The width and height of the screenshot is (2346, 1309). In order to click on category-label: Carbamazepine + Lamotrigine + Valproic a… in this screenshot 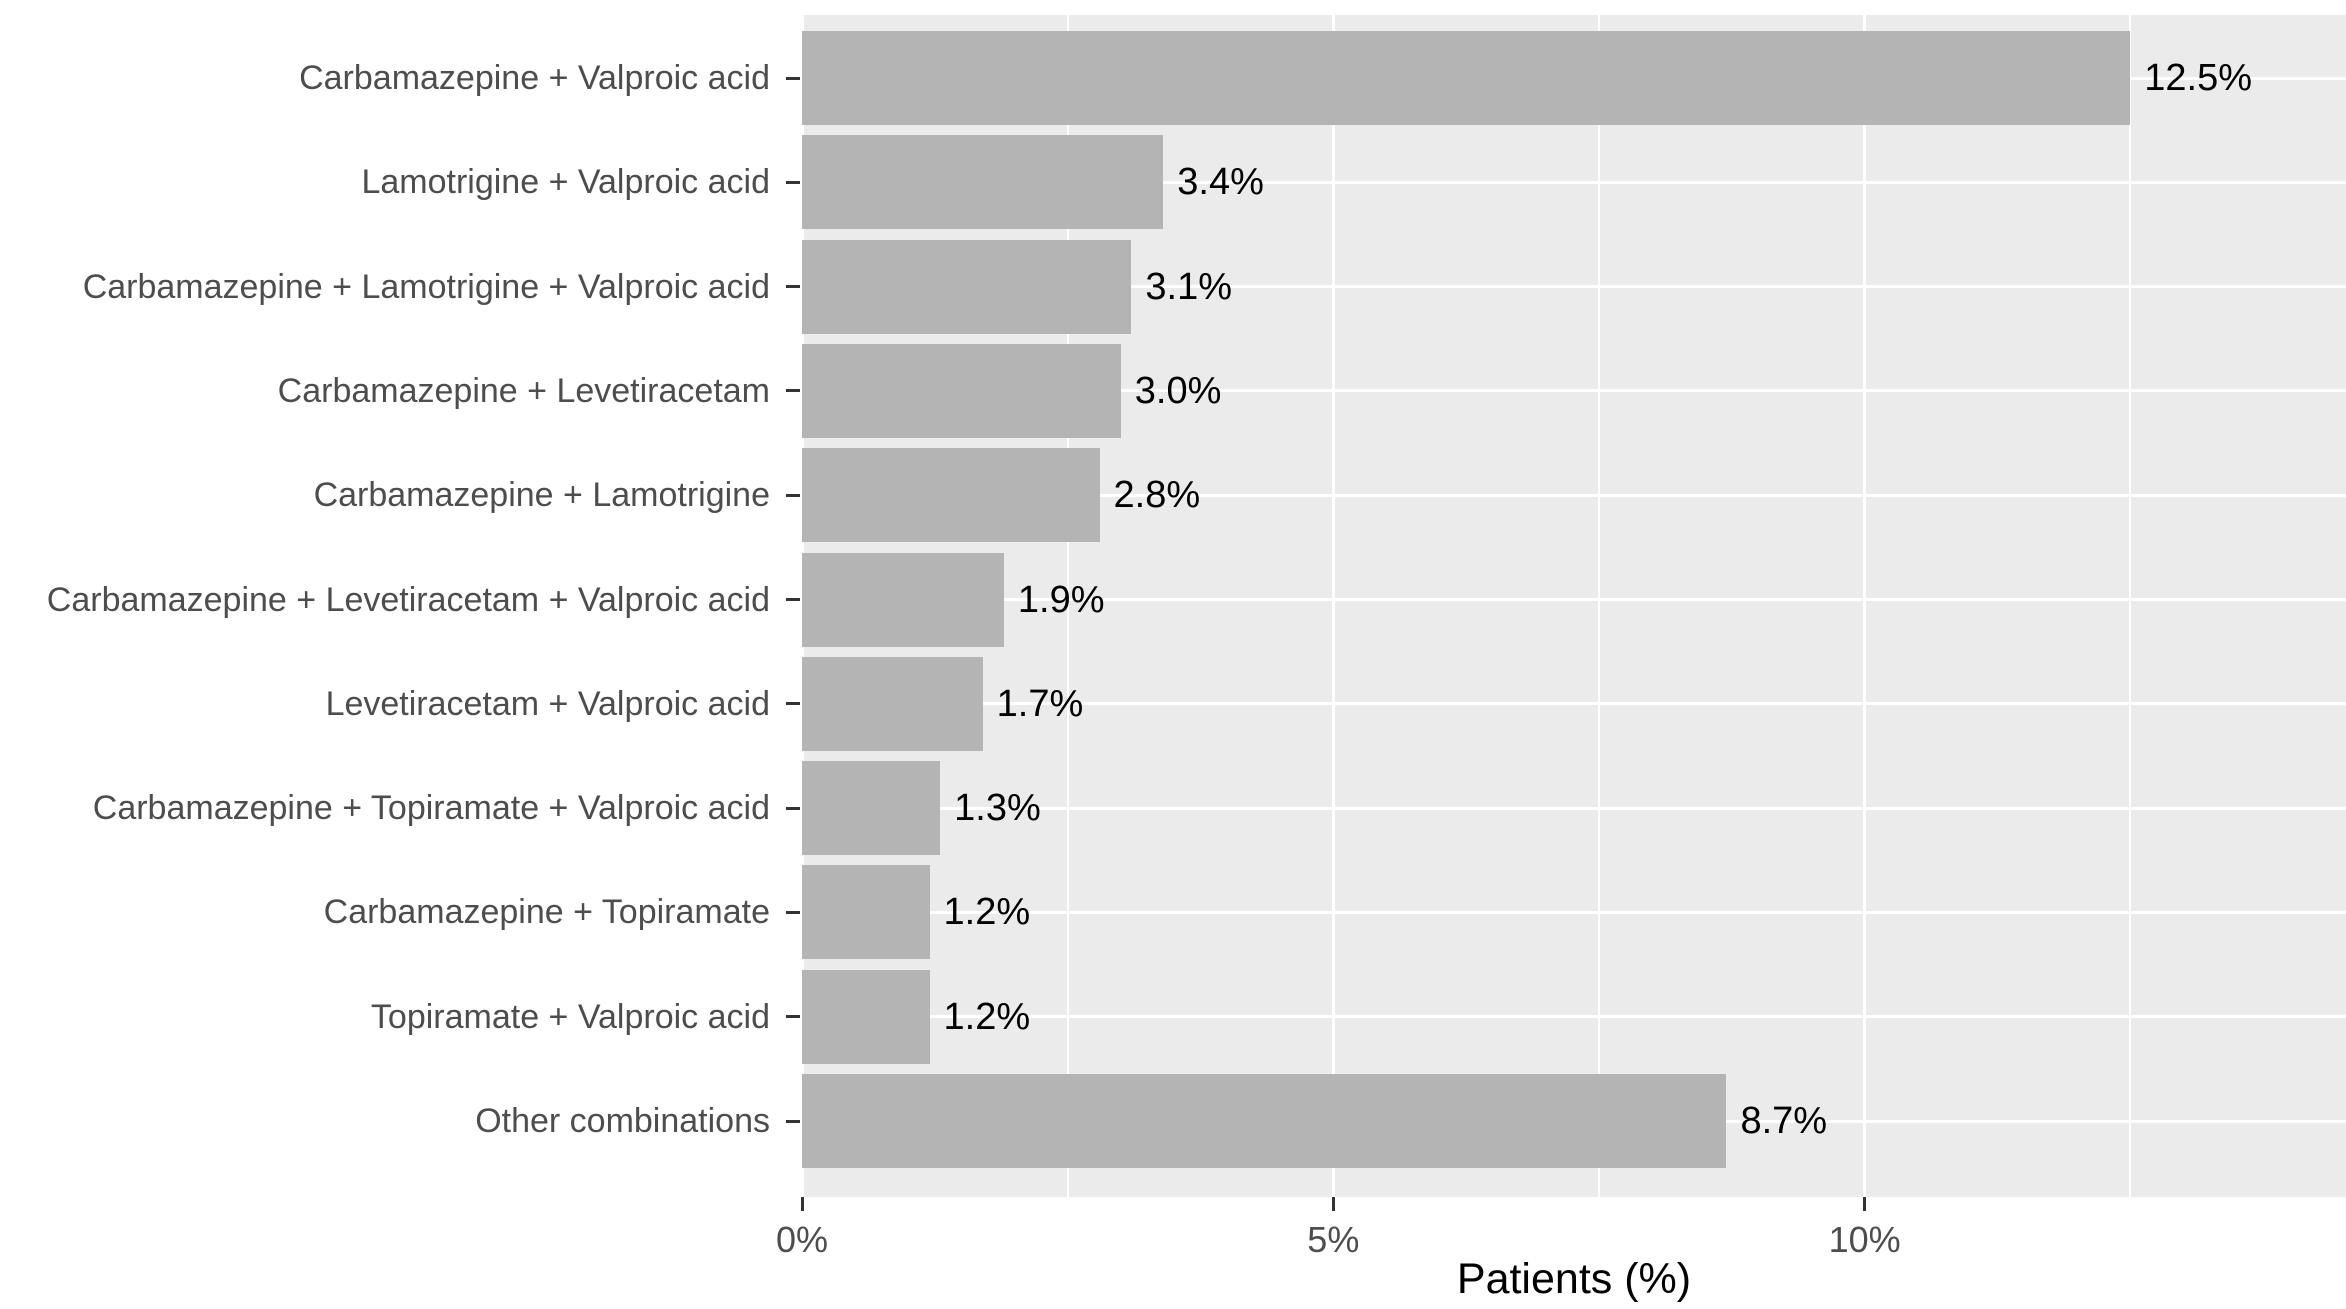, I will do `click(426, 286)`.